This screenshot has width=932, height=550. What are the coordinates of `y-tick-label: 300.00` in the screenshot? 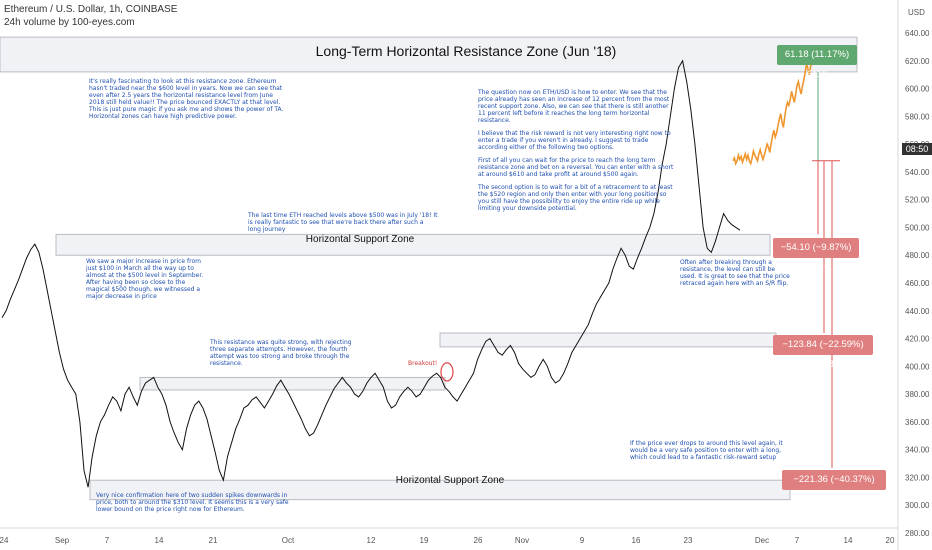 It's located at (917, 505).